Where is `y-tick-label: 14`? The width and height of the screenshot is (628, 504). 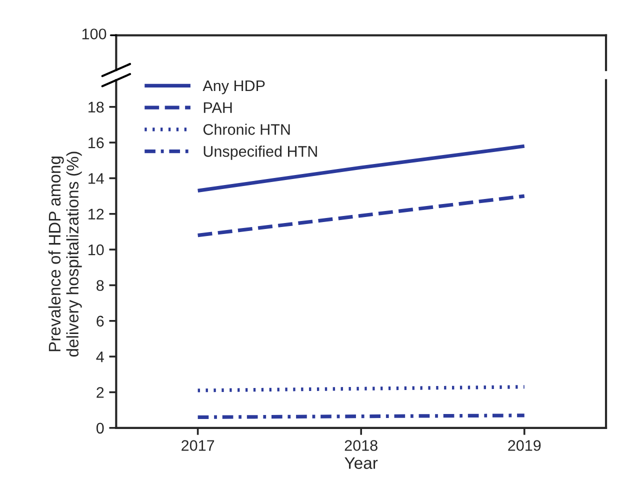
y-tick-label: 14 is located at coordinates (96, 178).